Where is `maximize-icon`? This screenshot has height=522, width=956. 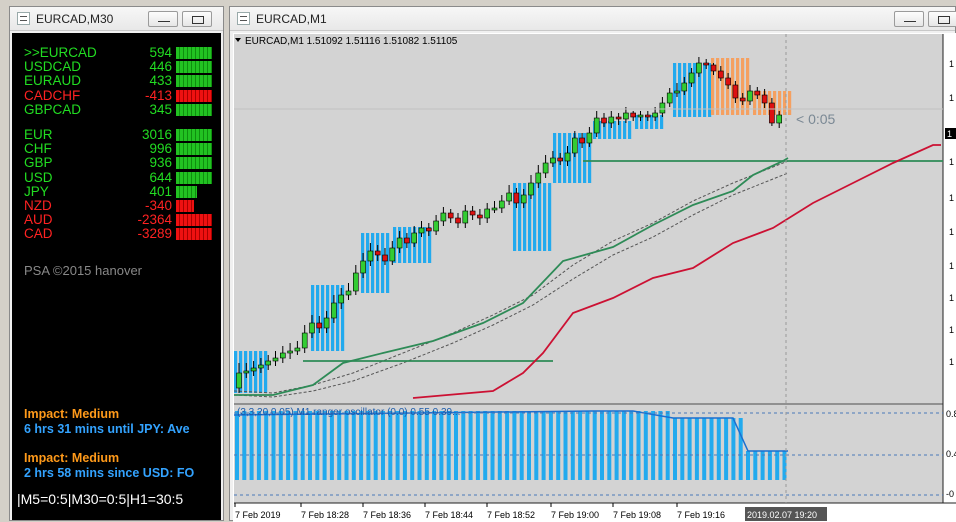
maximize-icon is located at coordinates (198, 20).